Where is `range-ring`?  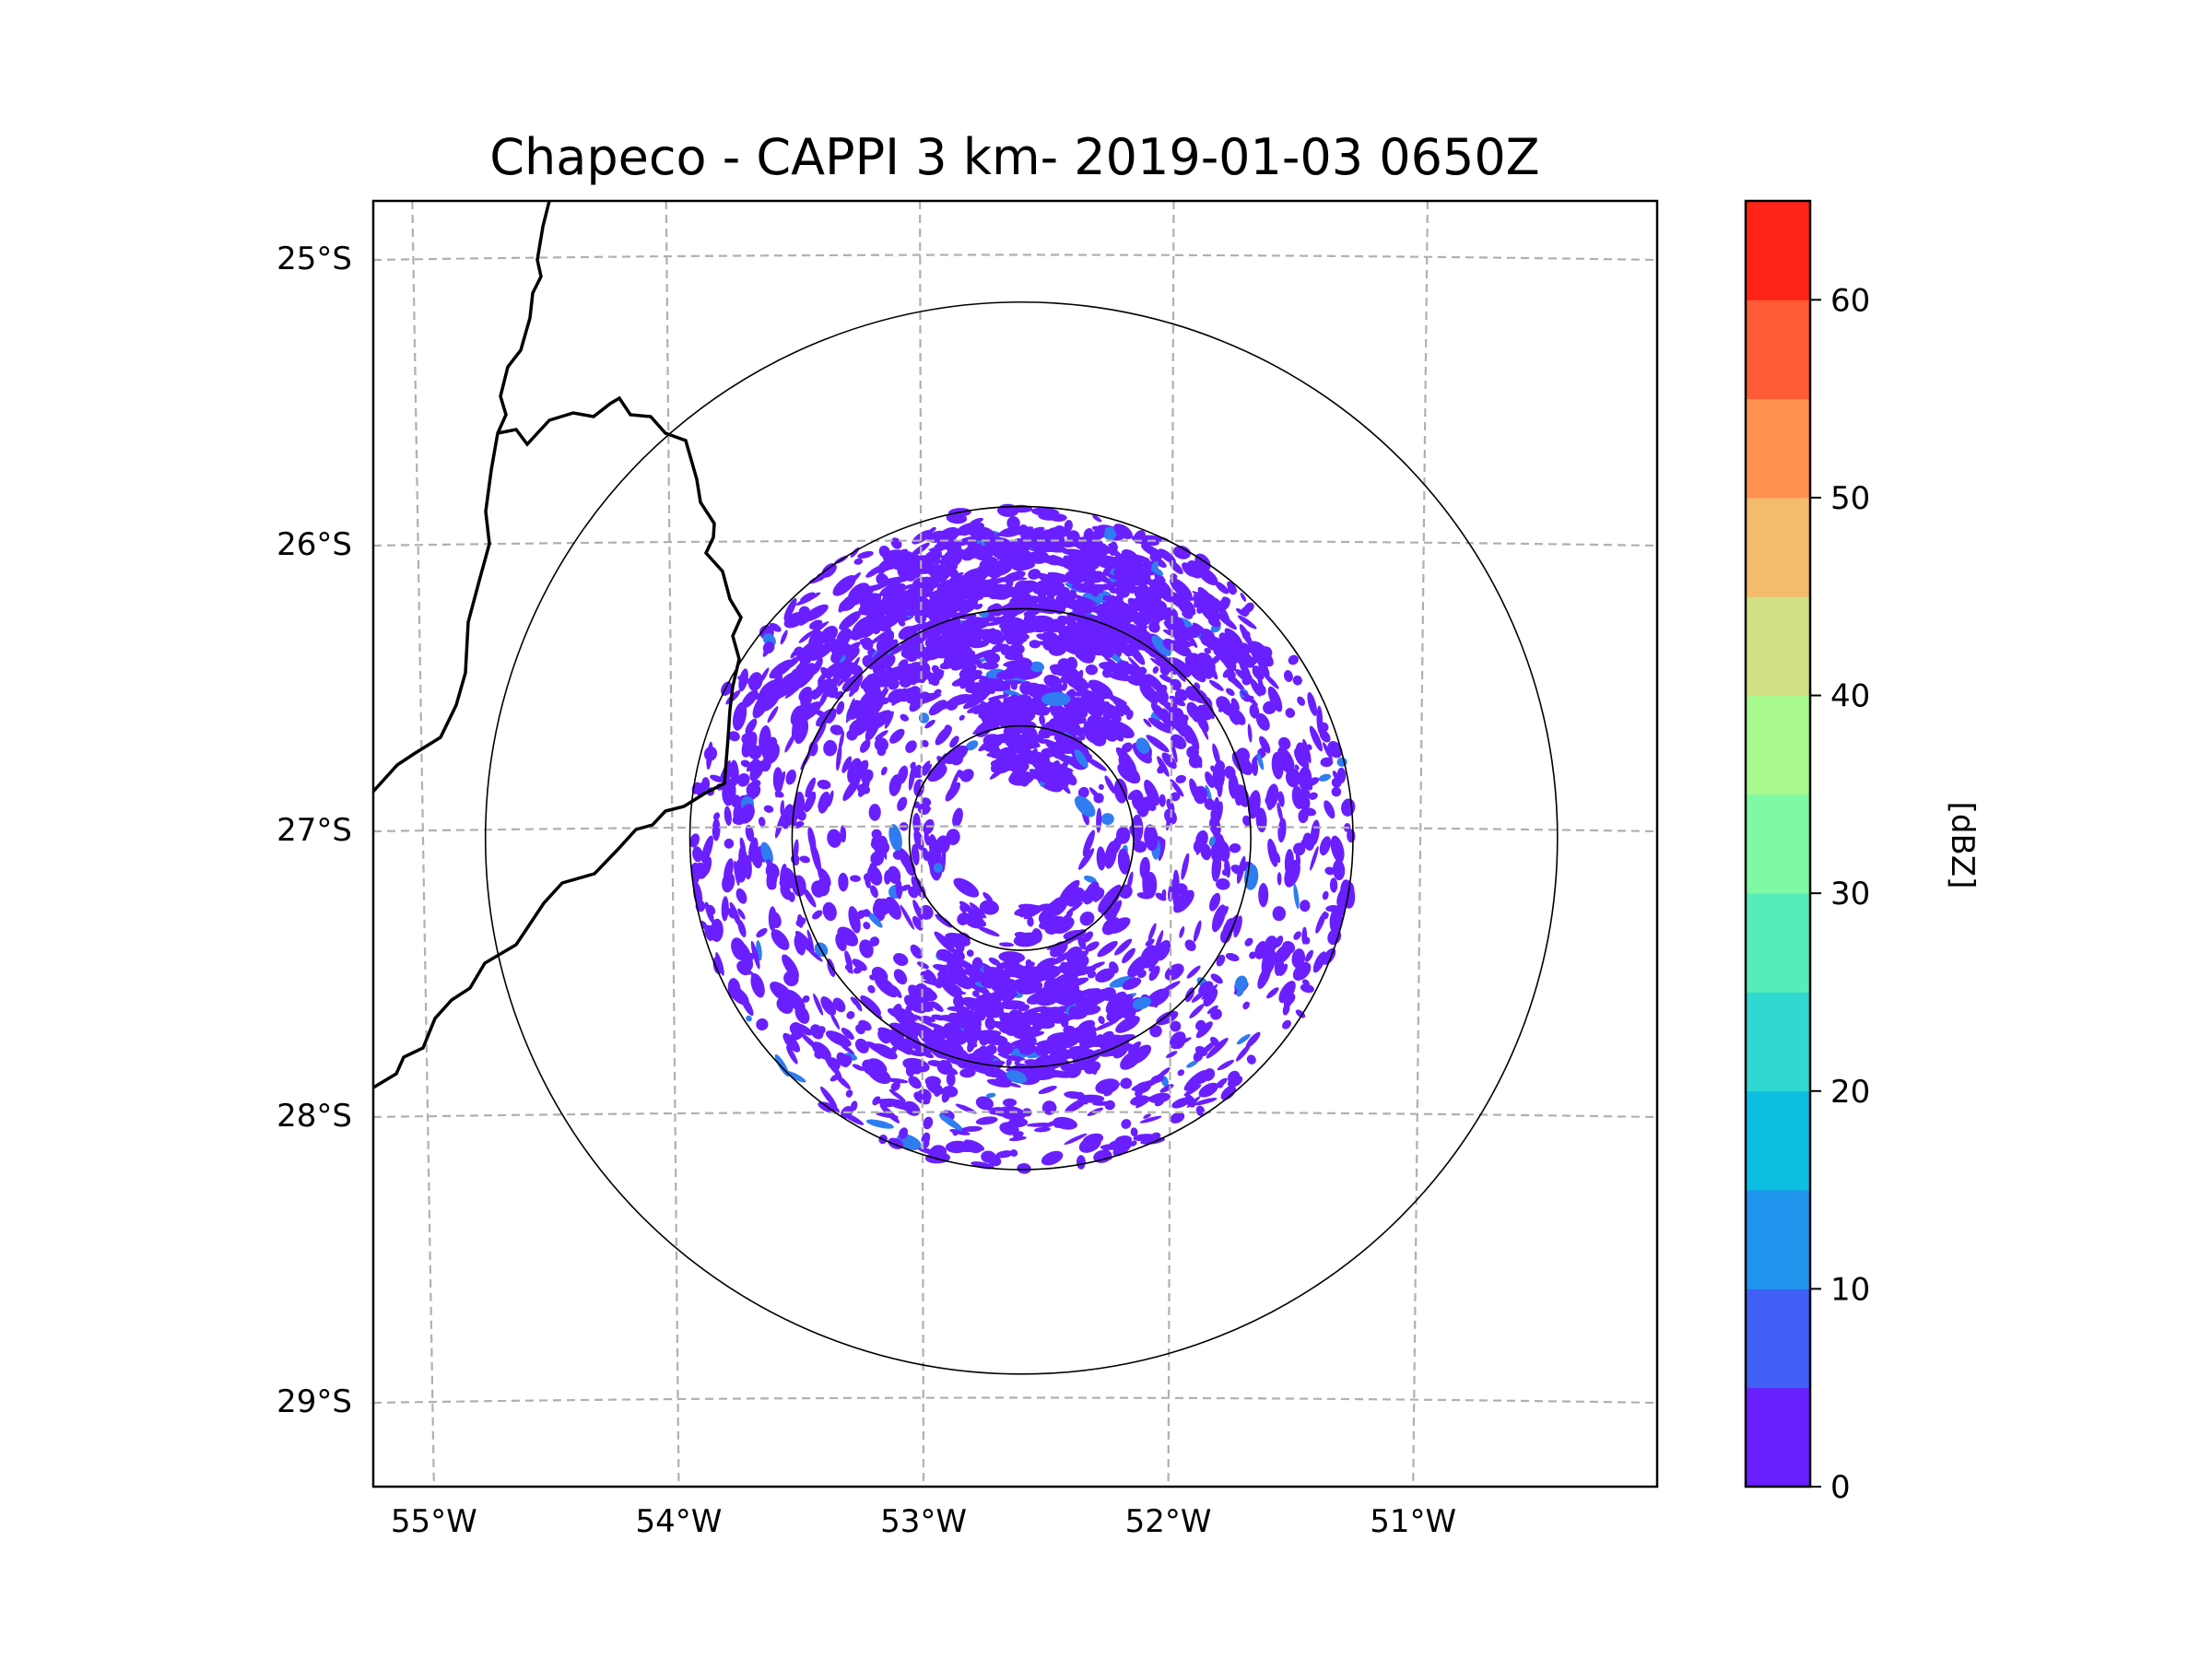
range-ring is located at coordinates (1021, 838).